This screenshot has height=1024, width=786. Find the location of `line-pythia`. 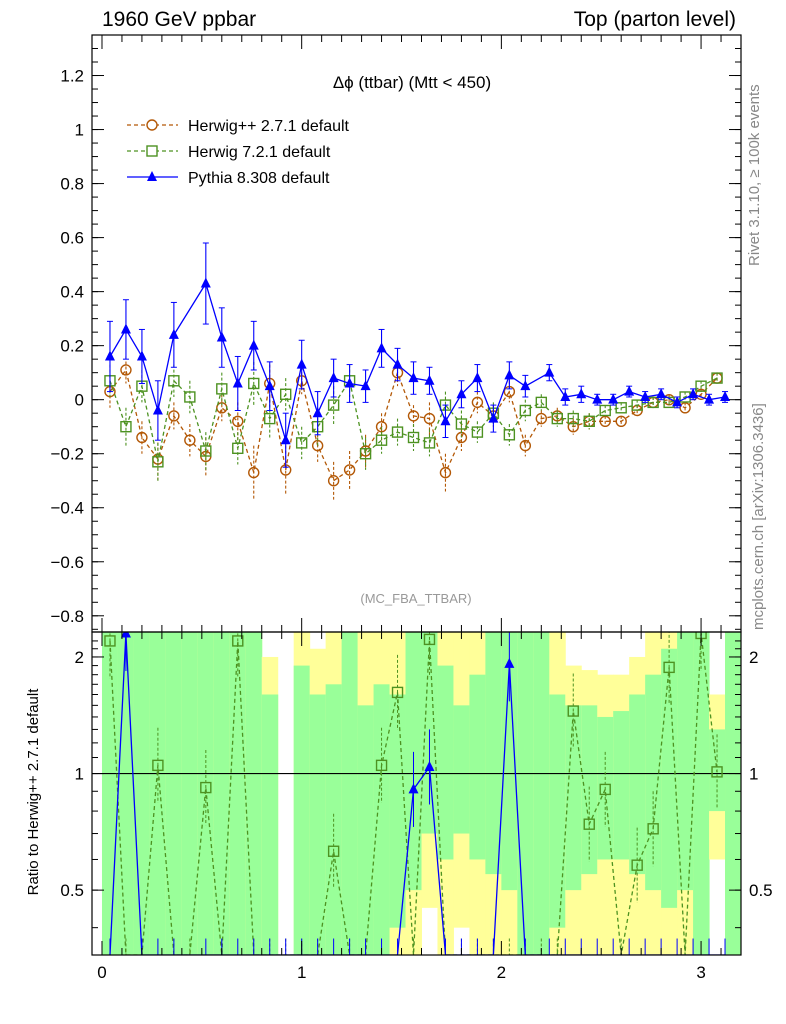

line-pythia is located at coordinates (417, 361).